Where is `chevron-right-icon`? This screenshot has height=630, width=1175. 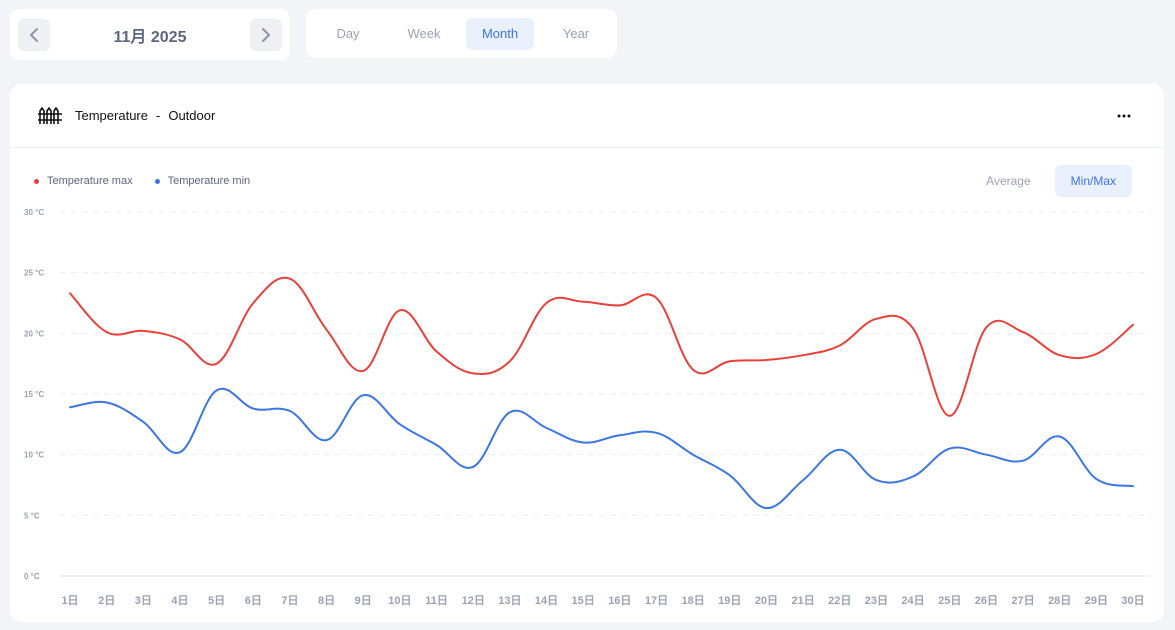
chevron-right-icon is located at coordinates (266, 34).